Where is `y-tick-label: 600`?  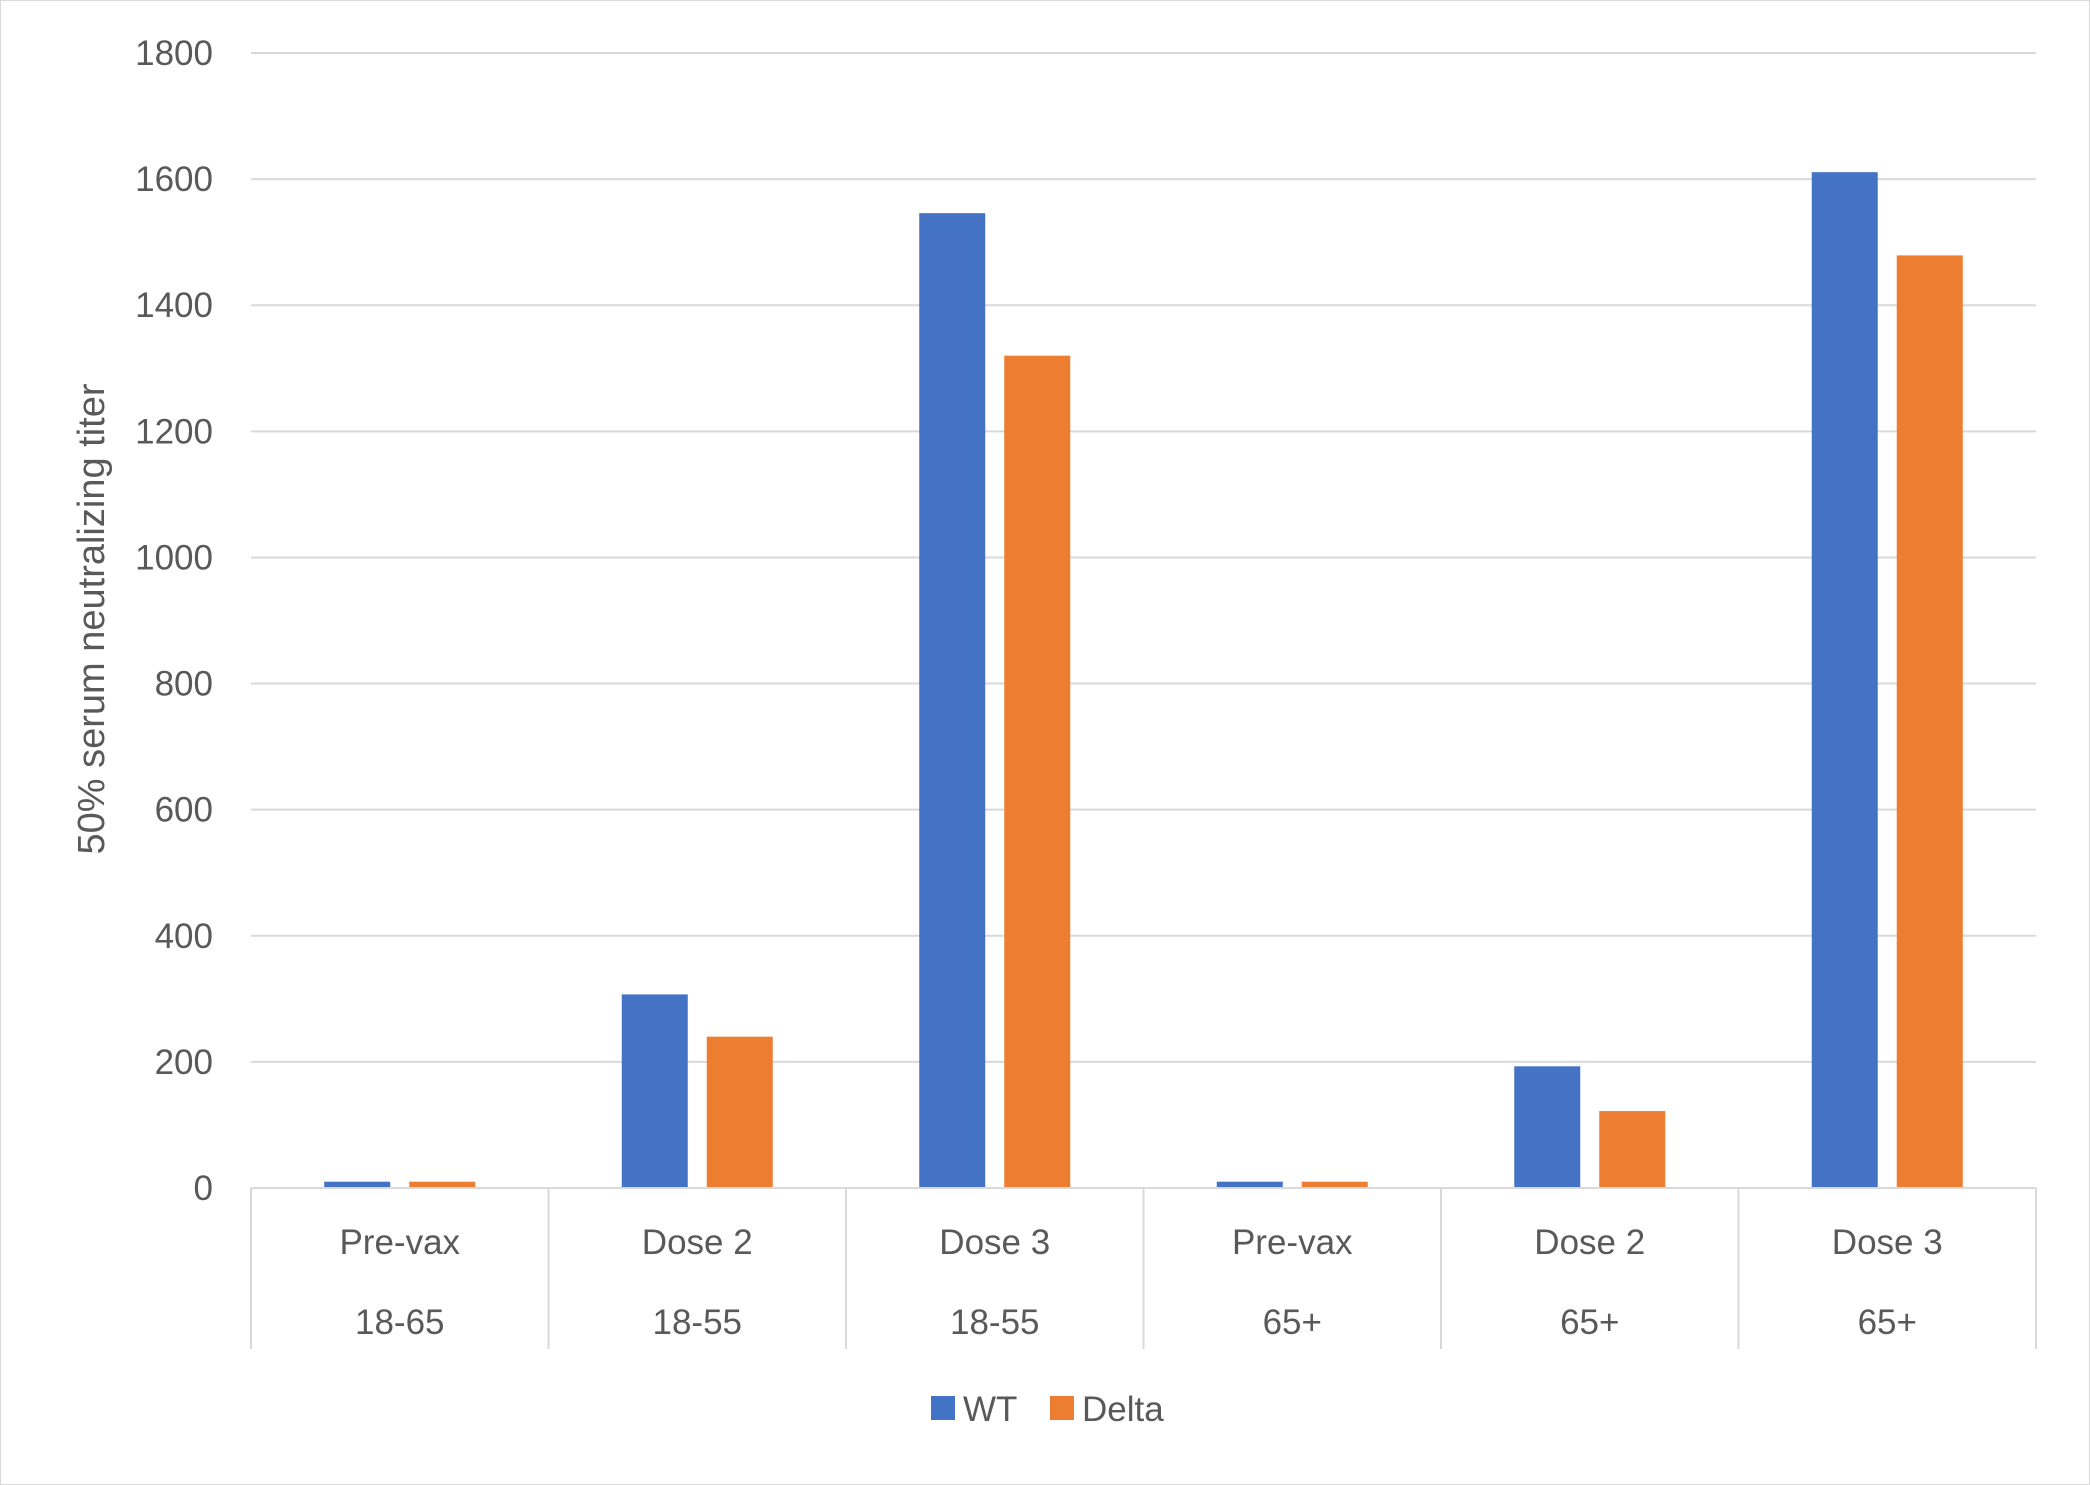 y-tick-label: 600 is located at coordinates (184, 810).